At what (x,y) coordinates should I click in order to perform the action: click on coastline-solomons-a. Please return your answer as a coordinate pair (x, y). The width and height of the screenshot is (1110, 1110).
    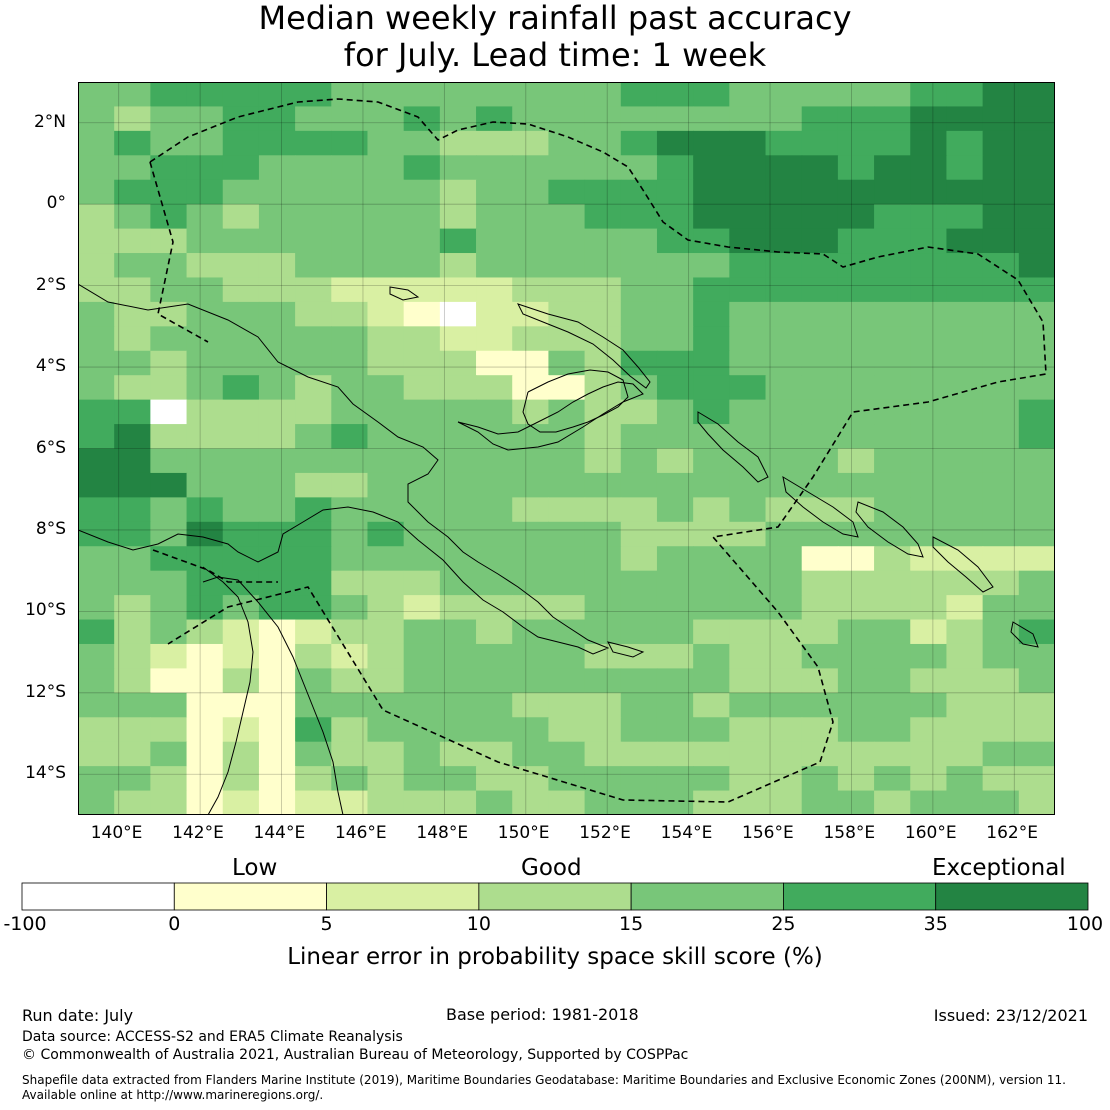
    Looking at the image, I should click on (820, 506).